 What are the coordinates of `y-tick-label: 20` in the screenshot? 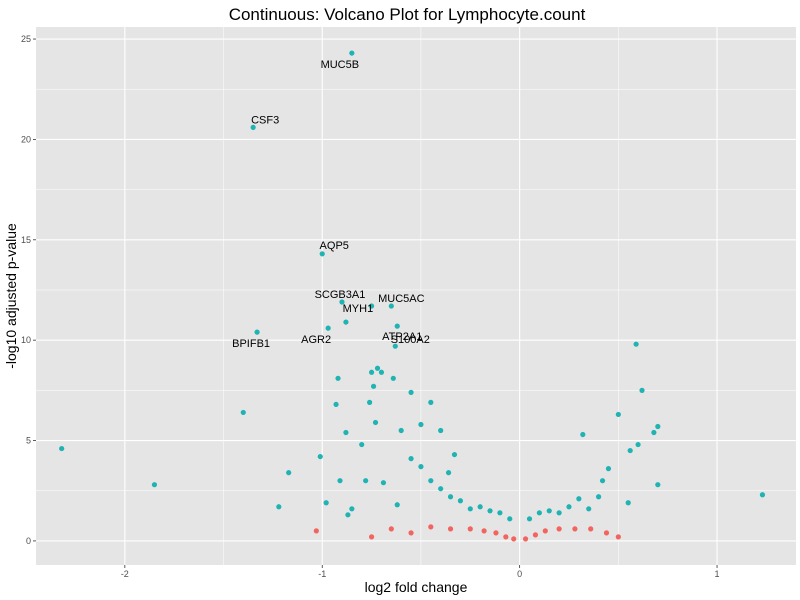 It's located at (26, 139).